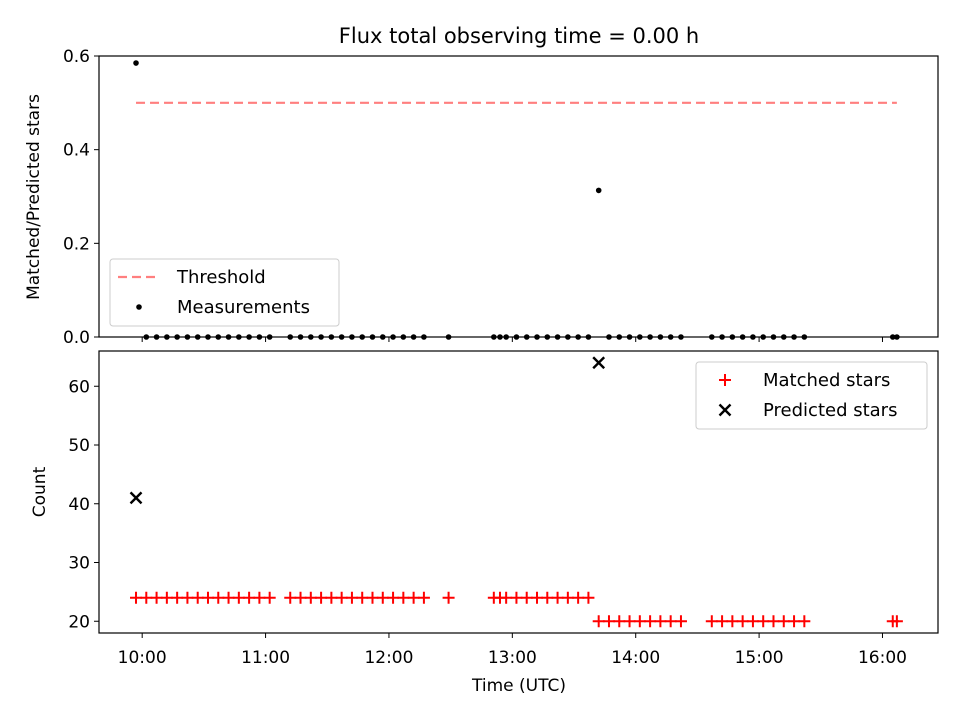 This screenshot has width=960, height=720. Describe the element at coordinates (243, 307) in the screenshot. I see `legend-measurements-label: Measurements` at that location.